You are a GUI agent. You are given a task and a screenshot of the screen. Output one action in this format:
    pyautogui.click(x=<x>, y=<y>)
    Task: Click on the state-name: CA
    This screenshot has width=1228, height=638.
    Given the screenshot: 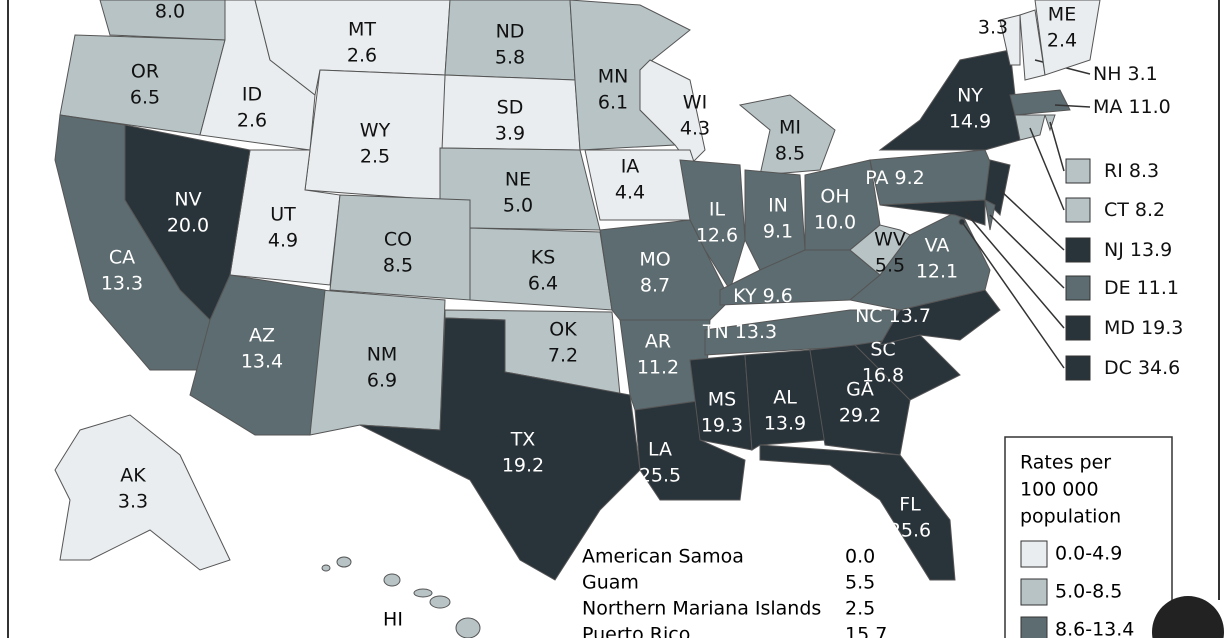 What is the action you would take?
    pyautogui.click(x=122, y=258)
    